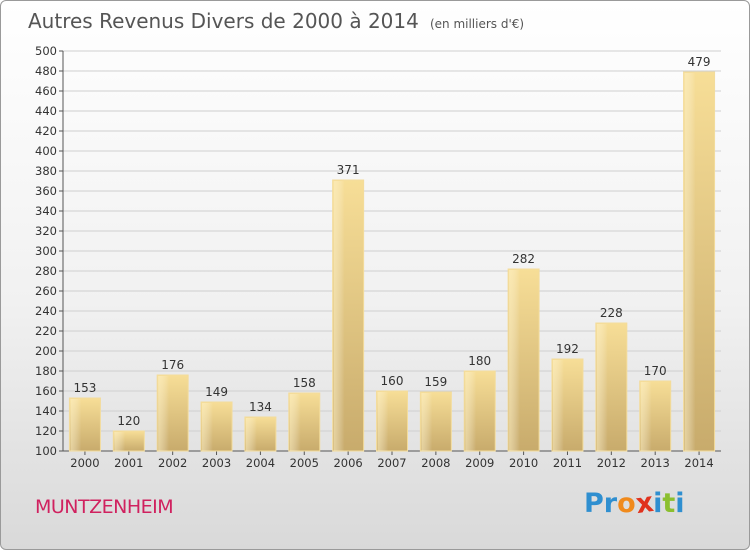  I want to click on y-tick-label: 240, so click(46, 311).